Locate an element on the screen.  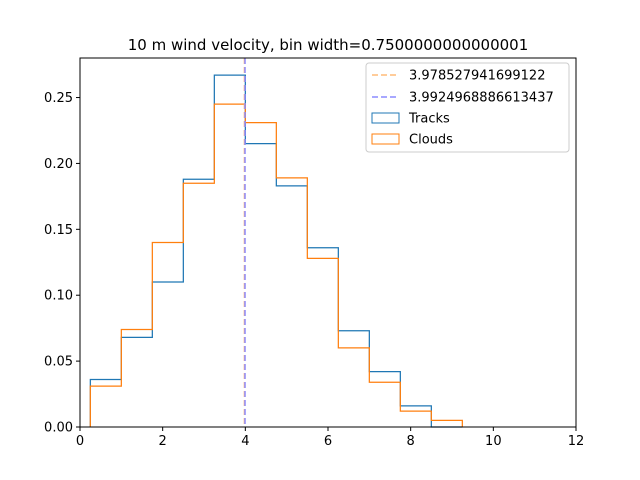
y-tick-label: 0.20 is located at coordinates (58, 164).